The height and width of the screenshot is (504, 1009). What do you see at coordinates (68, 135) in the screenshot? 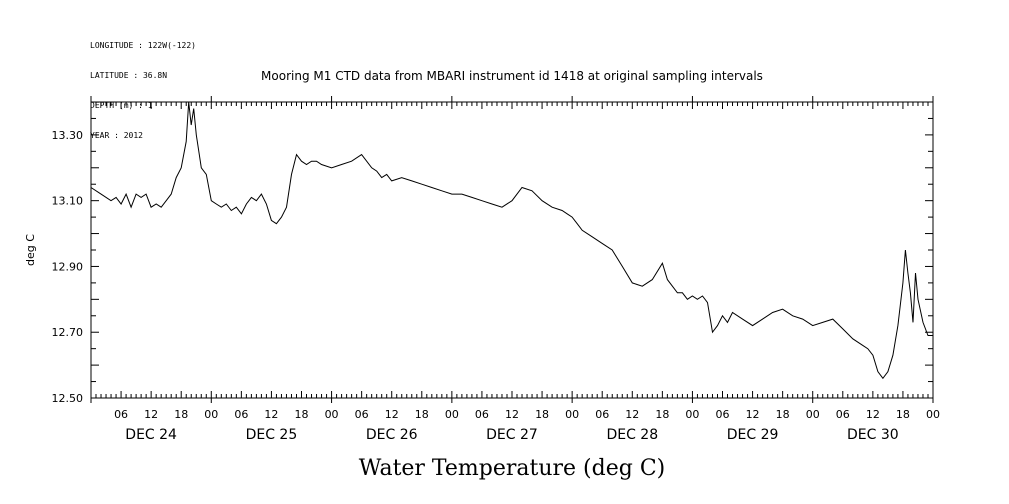
I see `y-tick-label: 13.30` at bounding box center [68, 135].